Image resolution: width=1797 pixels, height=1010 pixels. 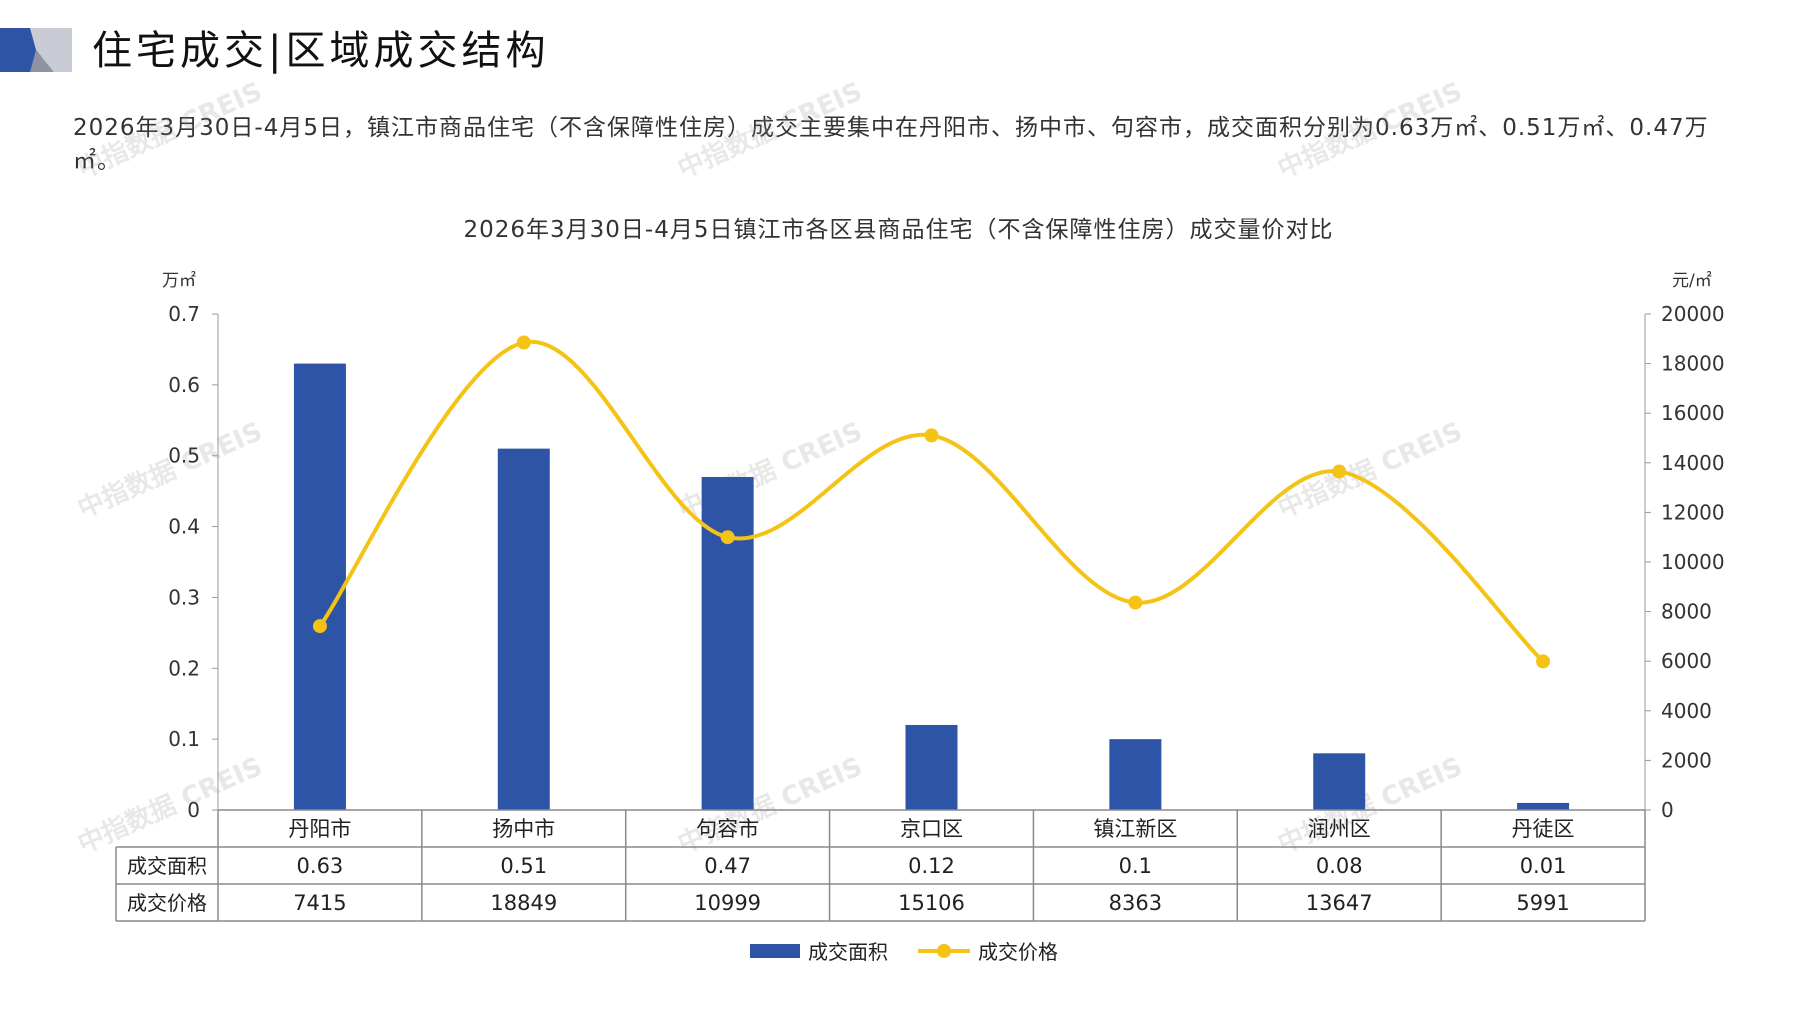 What do you see at coordinates (931, 829) in the screenshot?
I see `category-label: 京口区` at bounding box center [931, 829].